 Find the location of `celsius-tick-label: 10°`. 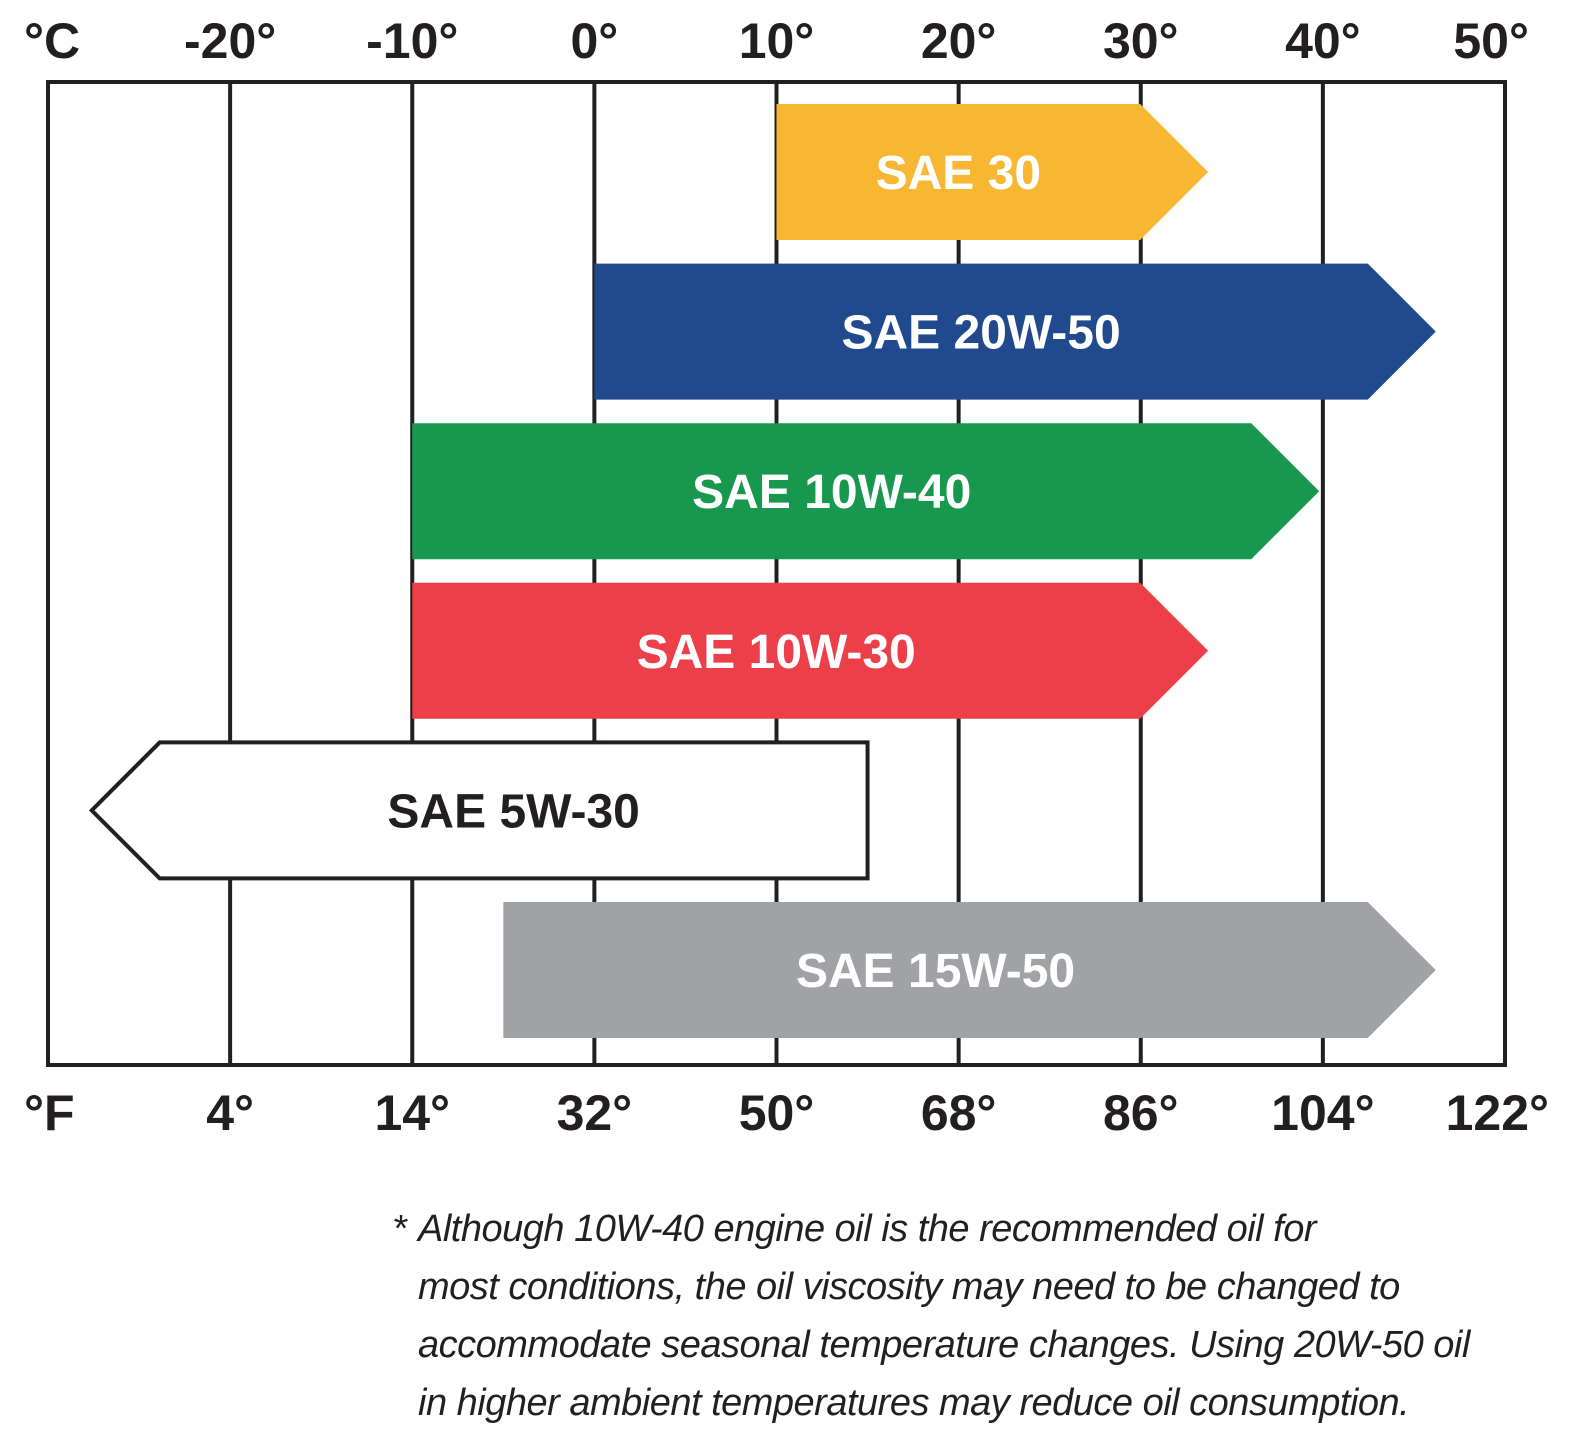

celsius-tick-label: 10° is located at coordinates (777, 41).